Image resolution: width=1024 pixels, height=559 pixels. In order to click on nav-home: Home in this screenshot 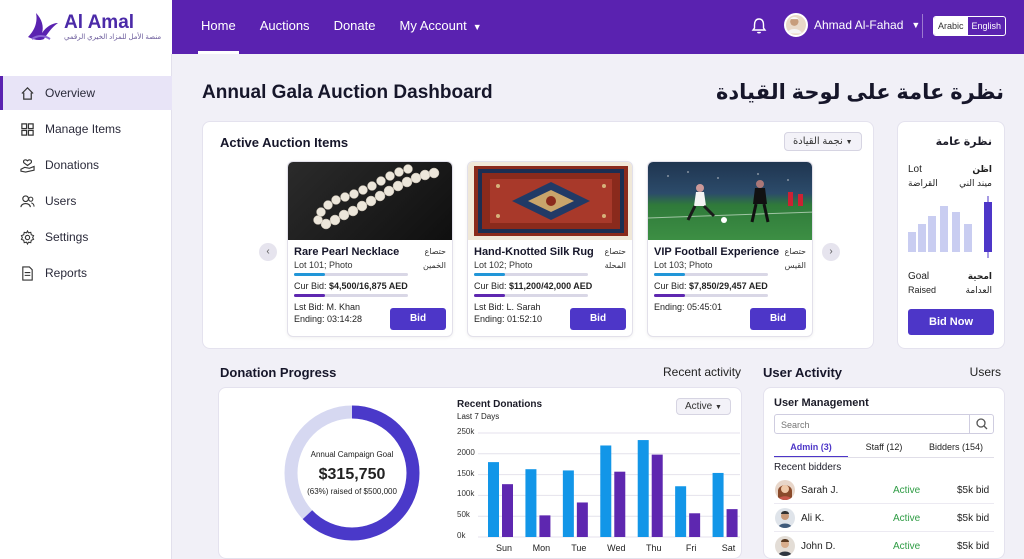, I will do `click(218, 27)`.